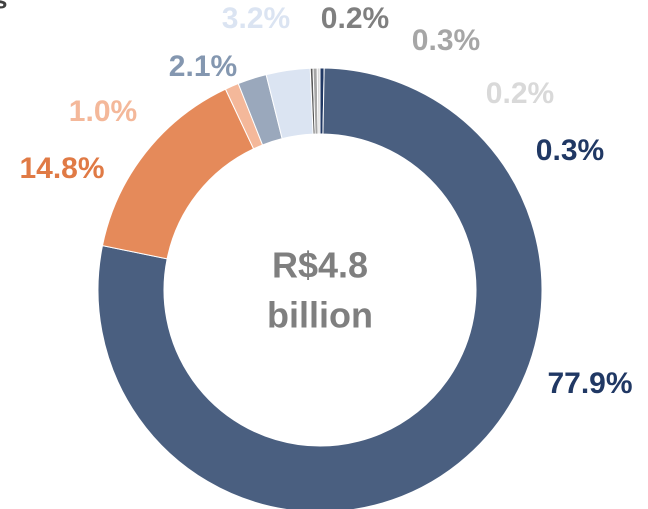 This screenshot has width=648, height=509. What do you see at coordinates (589, 383) in the screenshot?
I see `data-label: 77.9%` at bounding box center [589, 383].